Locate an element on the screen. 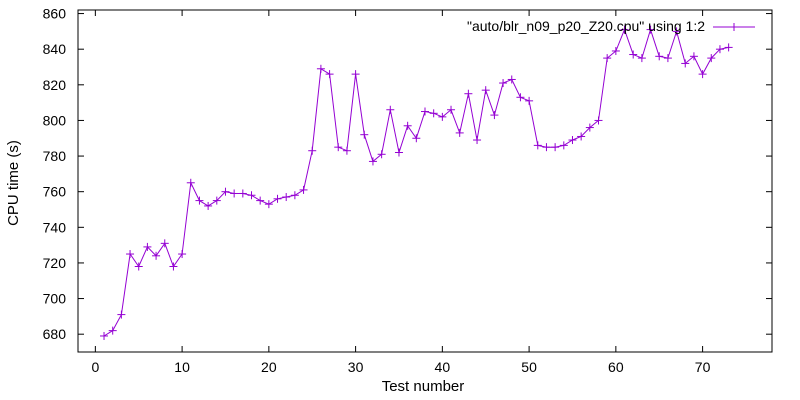 The height and width of the screenshot is (400, 800). legend: "auto/blr_n09_p20_Z20.cpu" using 1:2 is located at coordinates (611, 26).